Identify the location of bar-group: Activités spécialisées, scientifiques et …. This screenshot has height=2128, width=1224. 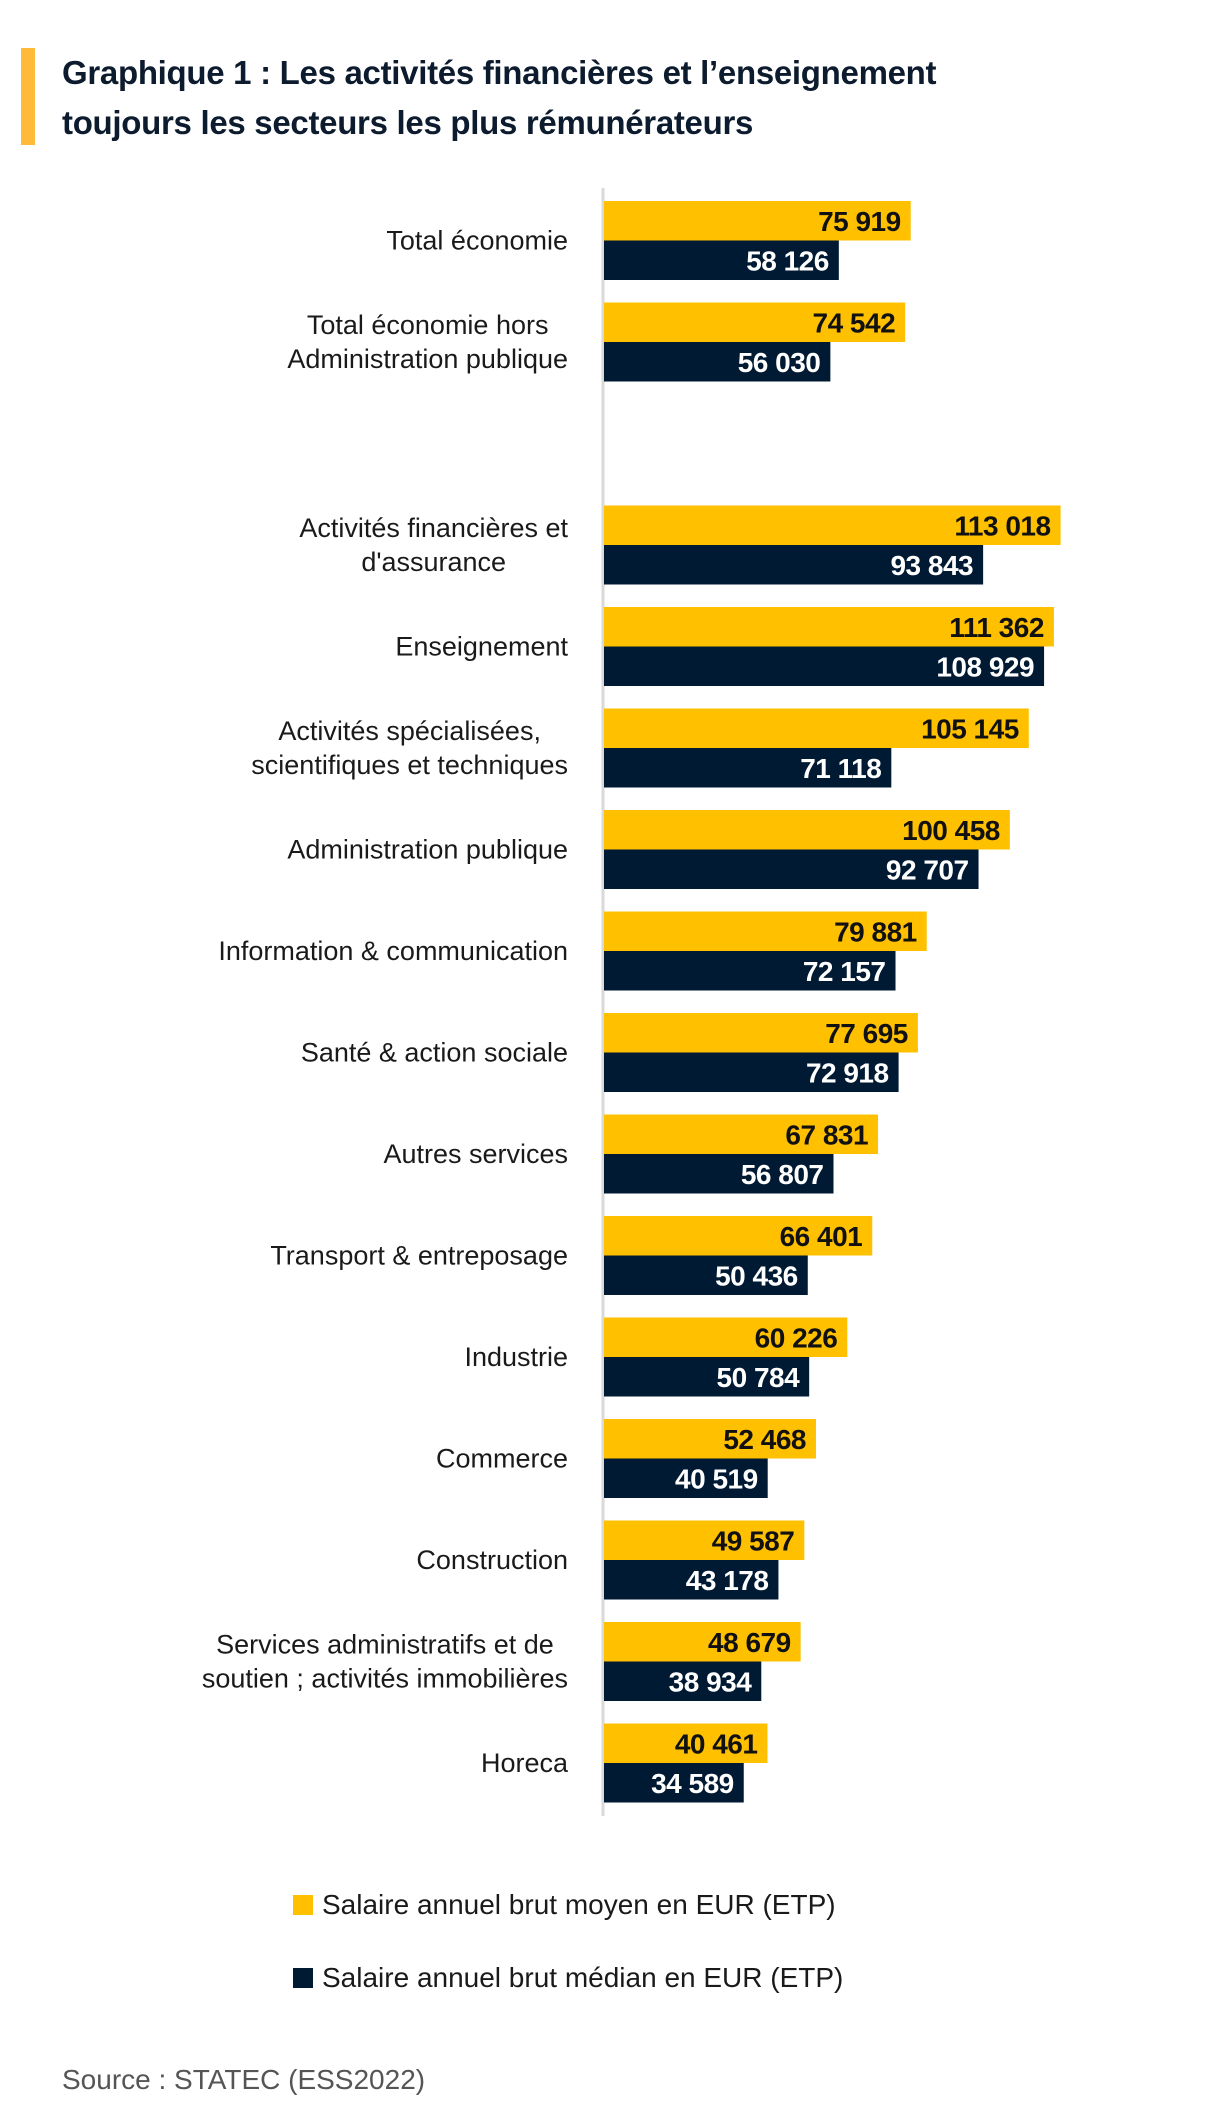
(640, 748).